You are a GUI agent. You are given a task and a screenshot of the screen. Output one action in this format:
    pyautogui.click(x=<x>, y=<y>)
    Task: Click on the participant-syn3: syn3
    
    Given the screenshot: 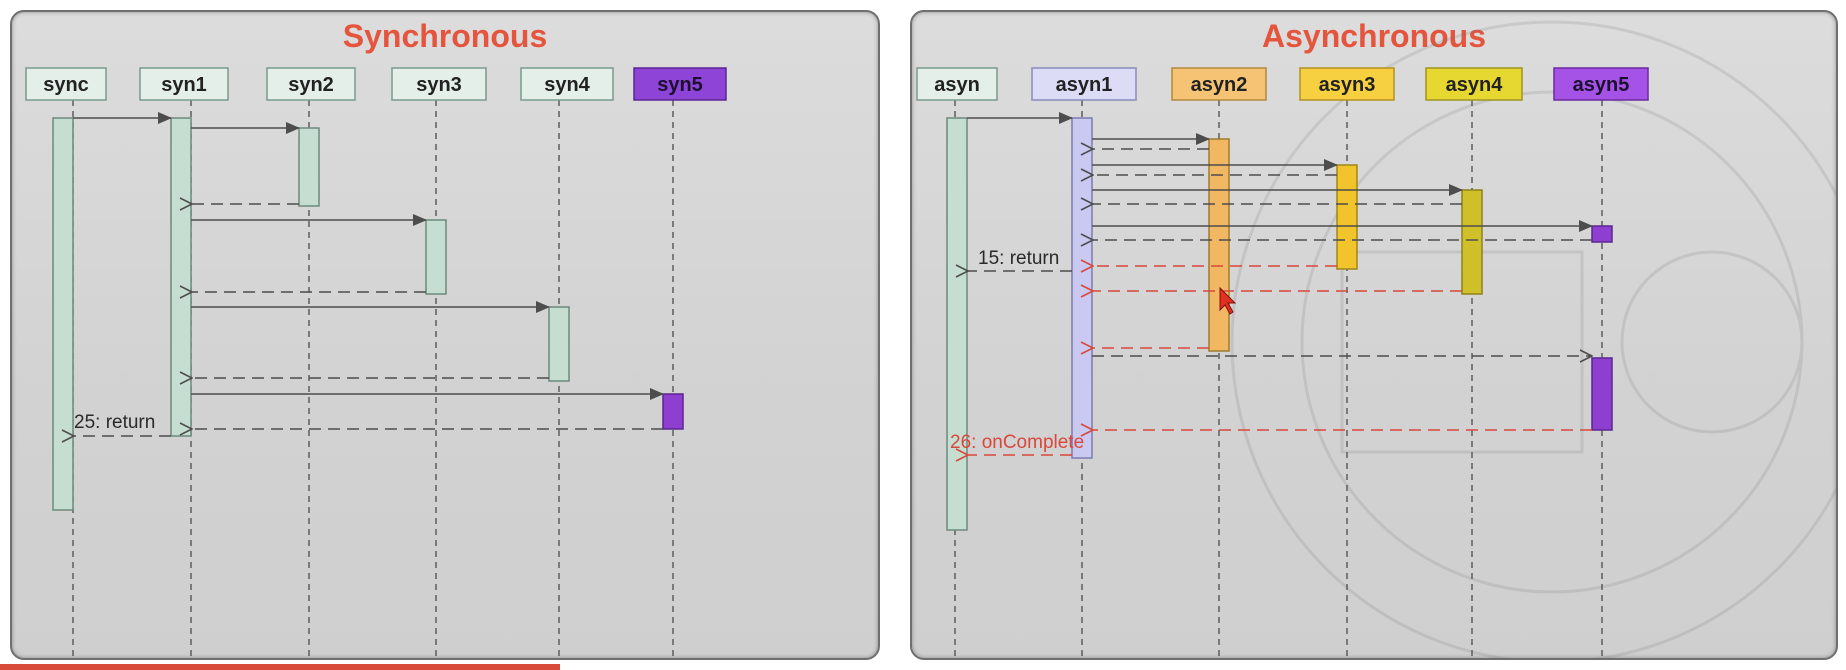 What is the action you would take?
    pyautogui.click(x=439, y=84)
    